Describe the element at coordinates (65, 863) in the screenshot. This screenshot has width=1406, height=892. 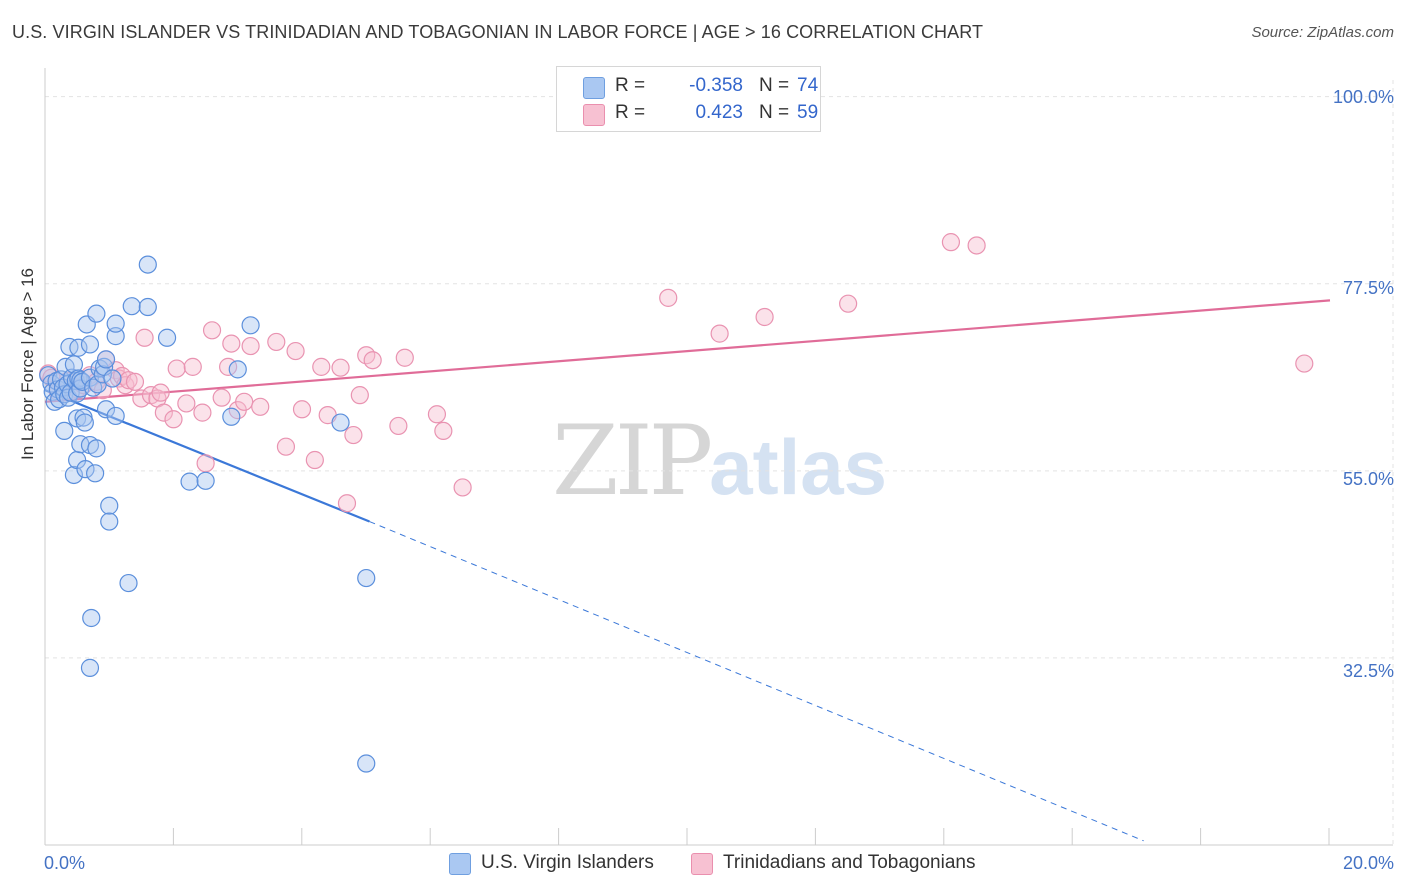
I see `x-tick-label-min: 0.0%` at that location.